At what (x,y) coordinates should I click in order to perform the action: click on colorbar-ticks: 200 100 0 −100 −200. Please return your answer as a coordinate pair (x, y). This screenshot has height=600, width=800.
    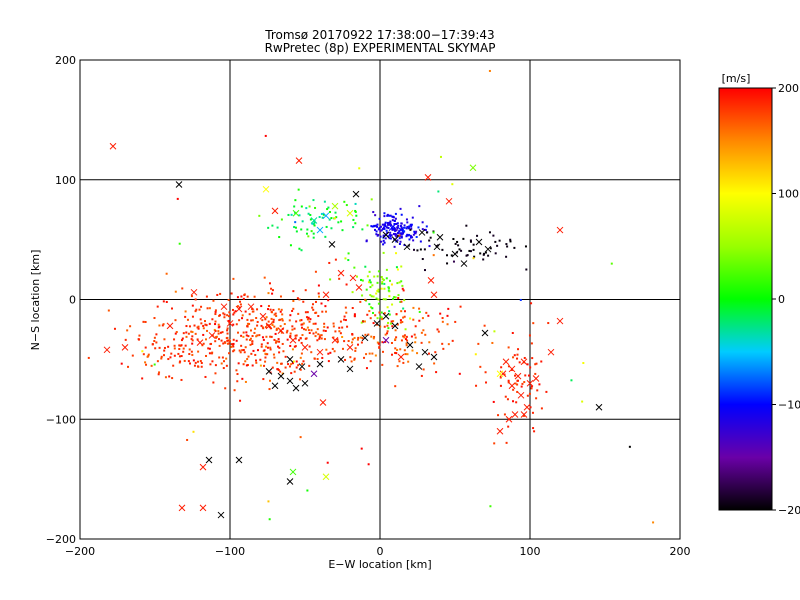
    Looking at the image, I should click on (786, 299).